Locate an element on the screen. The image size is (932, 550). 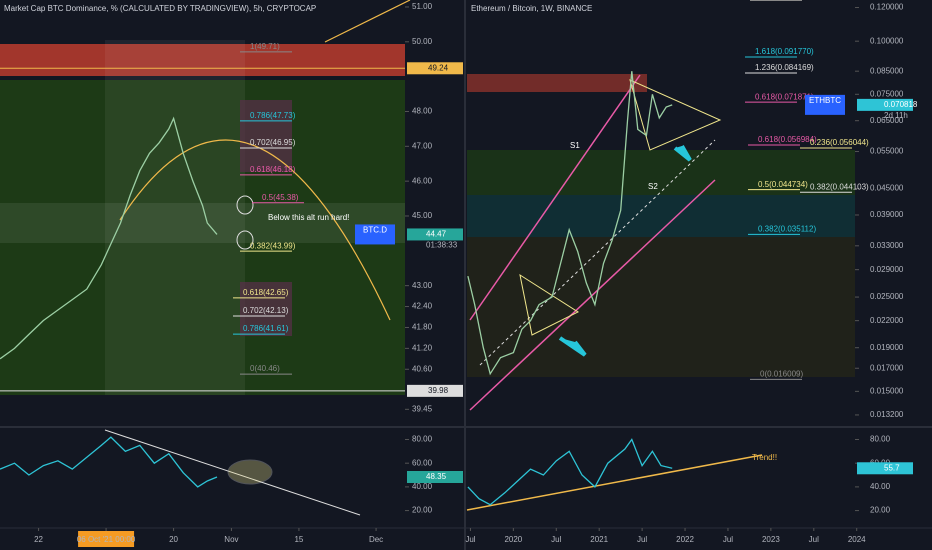
chart-title: Ethereum / Bitcoin, 1W, BINANCE is located at coordinates (531, 8).